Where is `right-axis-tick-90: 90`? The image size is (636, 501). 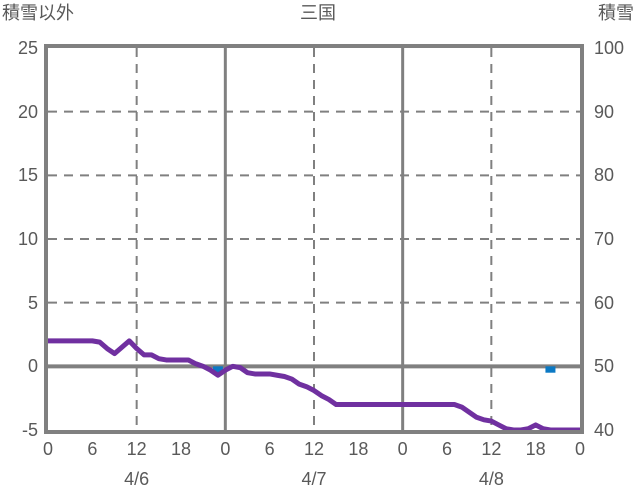
right-axis-tick-90: 90 is located at coordinates (604, 111).